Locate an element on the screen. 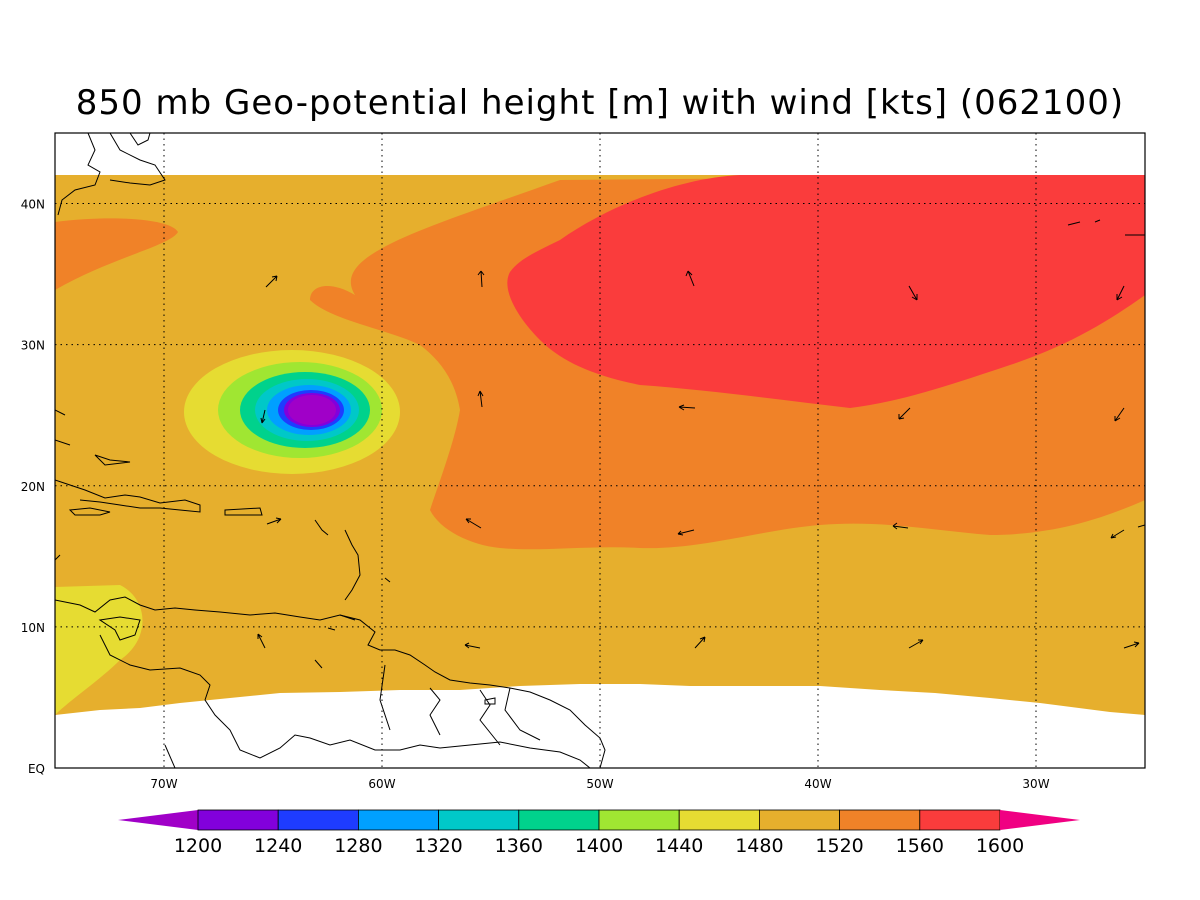 The width and height of the screenshot is (1200, 900). latitude-tick-label: 10N is located at coordinates (33, 628).